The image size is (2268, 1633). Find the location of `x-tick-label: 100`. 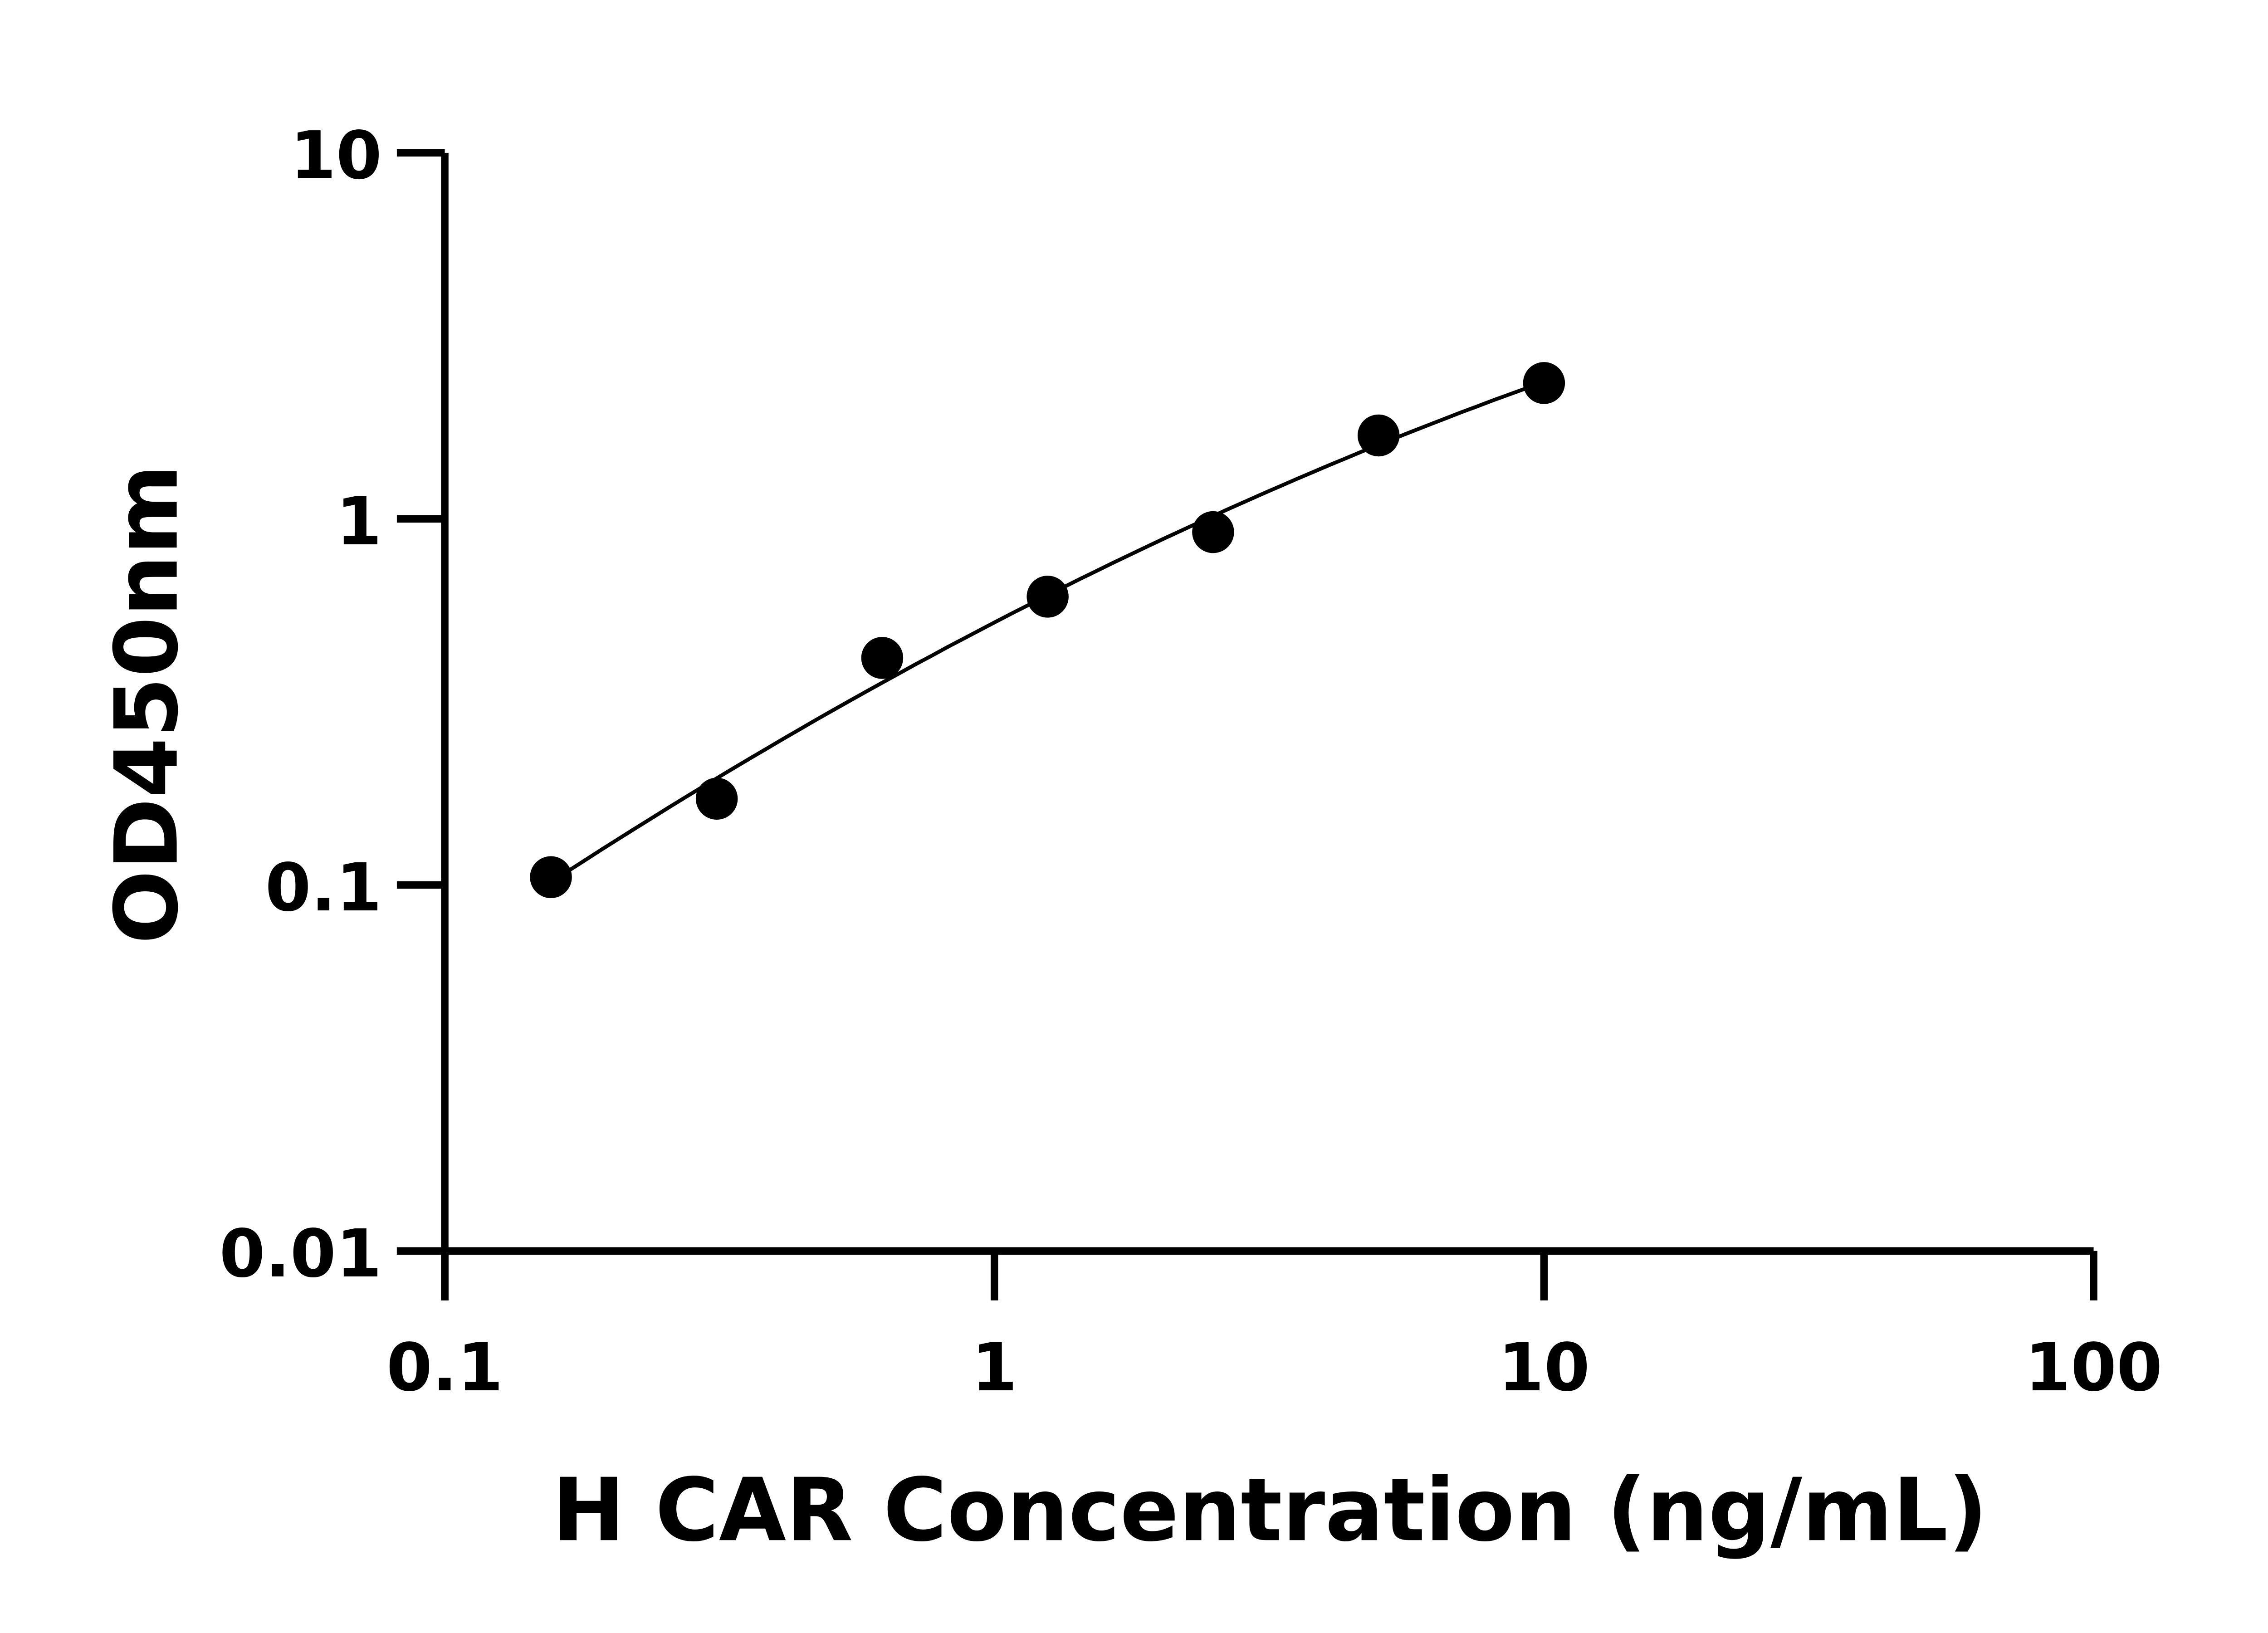

x-tick-label: 100 is located at coordinates (2094, 1368).